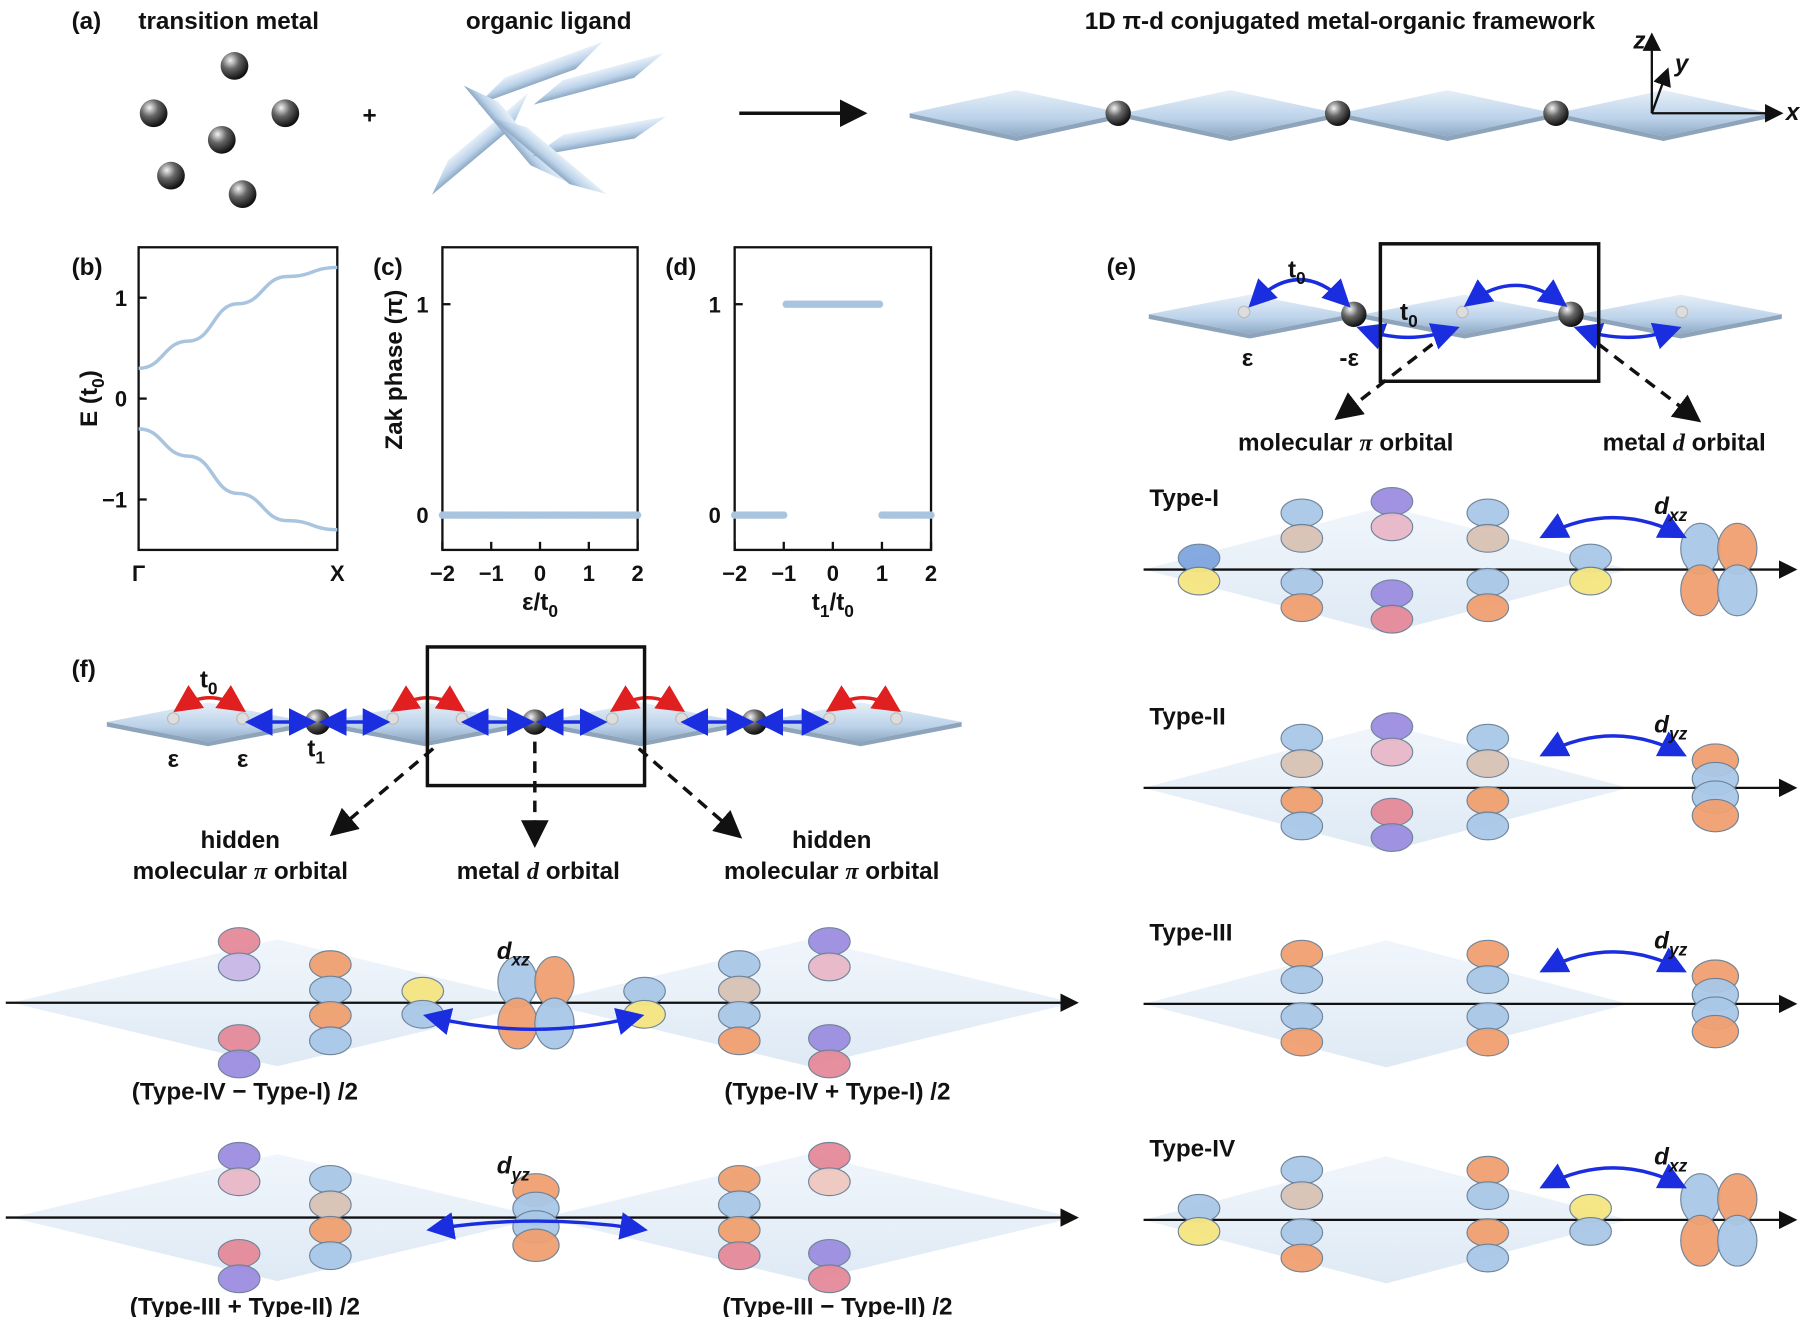  Describe the element at coordinates (1016, 127) in the screenshot. I see `plate-edge` at that location.